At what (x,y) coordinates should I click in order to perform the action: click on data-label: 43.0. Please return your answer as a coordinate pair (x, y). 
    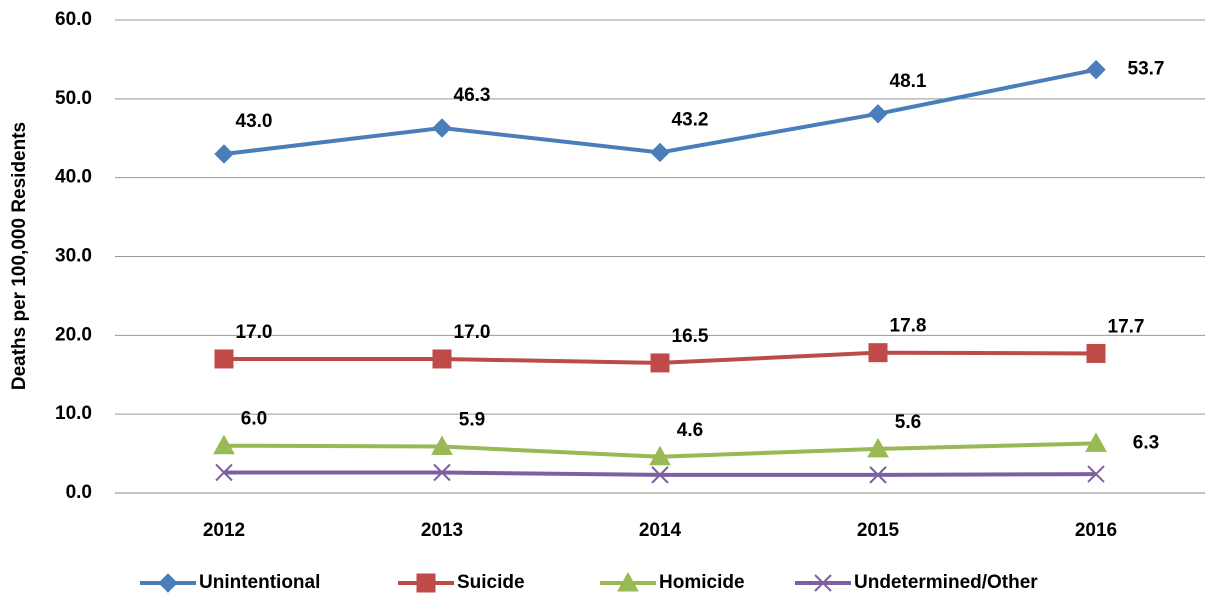
    Looking at the image, I should click on (254, 121).